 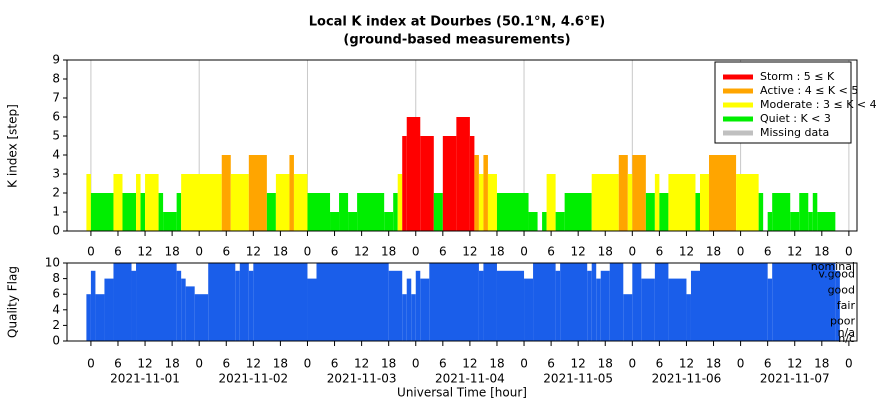 I want to click on date-label: 2021-11-02, so click(x=253, y=379).